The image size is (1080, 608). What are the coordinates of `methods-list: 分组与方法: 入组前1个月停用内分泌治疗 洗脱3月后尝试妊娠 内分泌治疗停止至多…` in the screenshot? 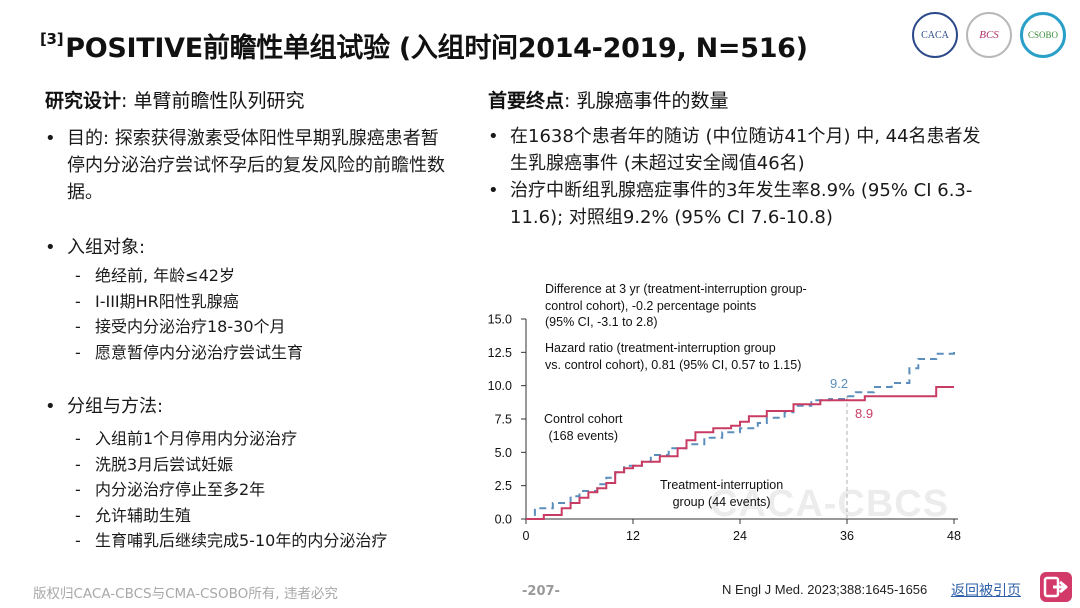 It's located at (245, 473).